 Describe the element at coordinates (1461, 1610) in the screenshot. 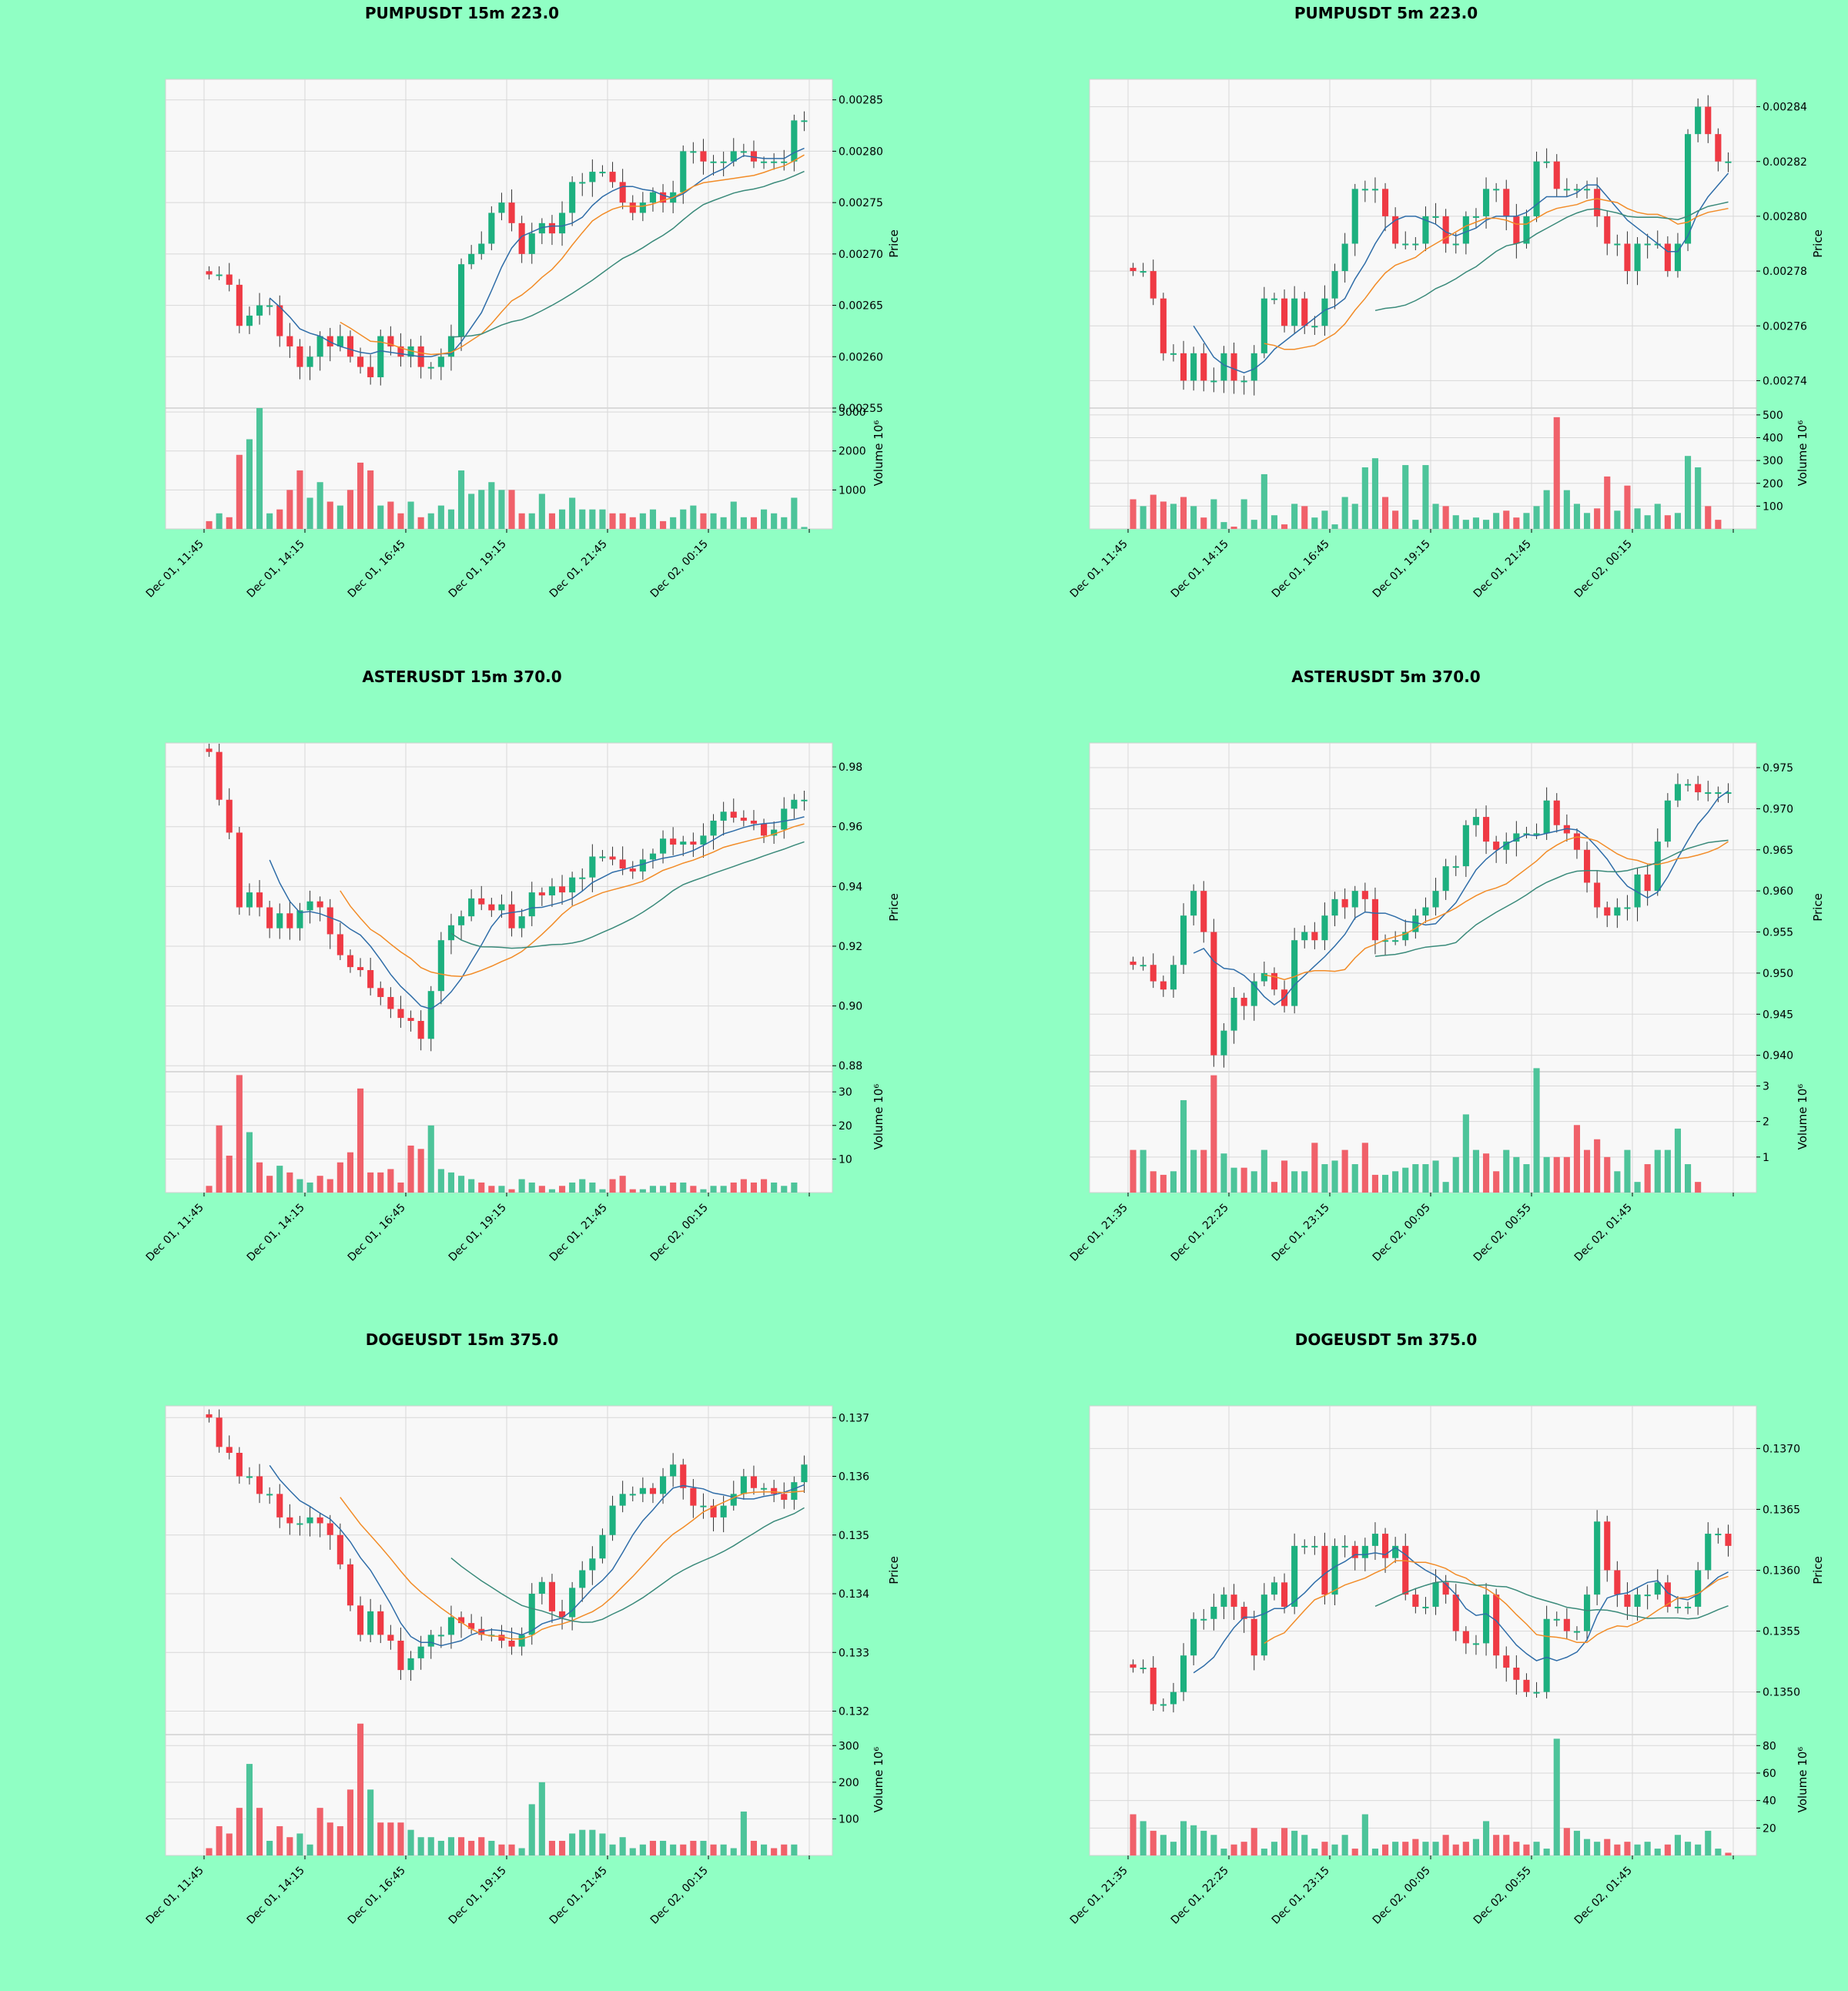

I see `moving-average-line` at that location.